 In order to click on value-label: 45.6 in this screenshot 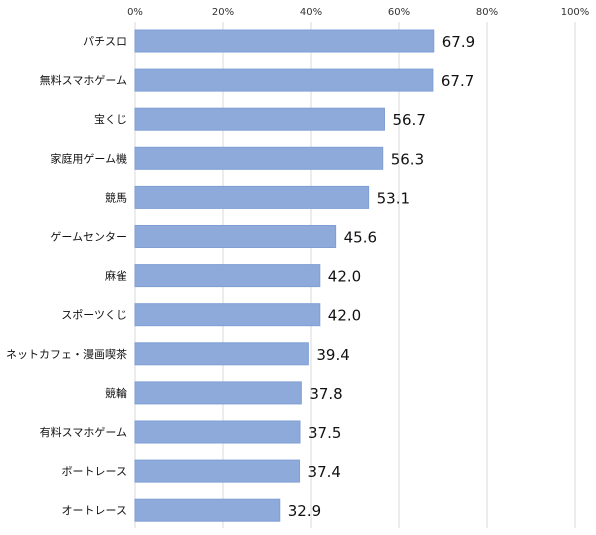, I will do `click(360, 238)`.